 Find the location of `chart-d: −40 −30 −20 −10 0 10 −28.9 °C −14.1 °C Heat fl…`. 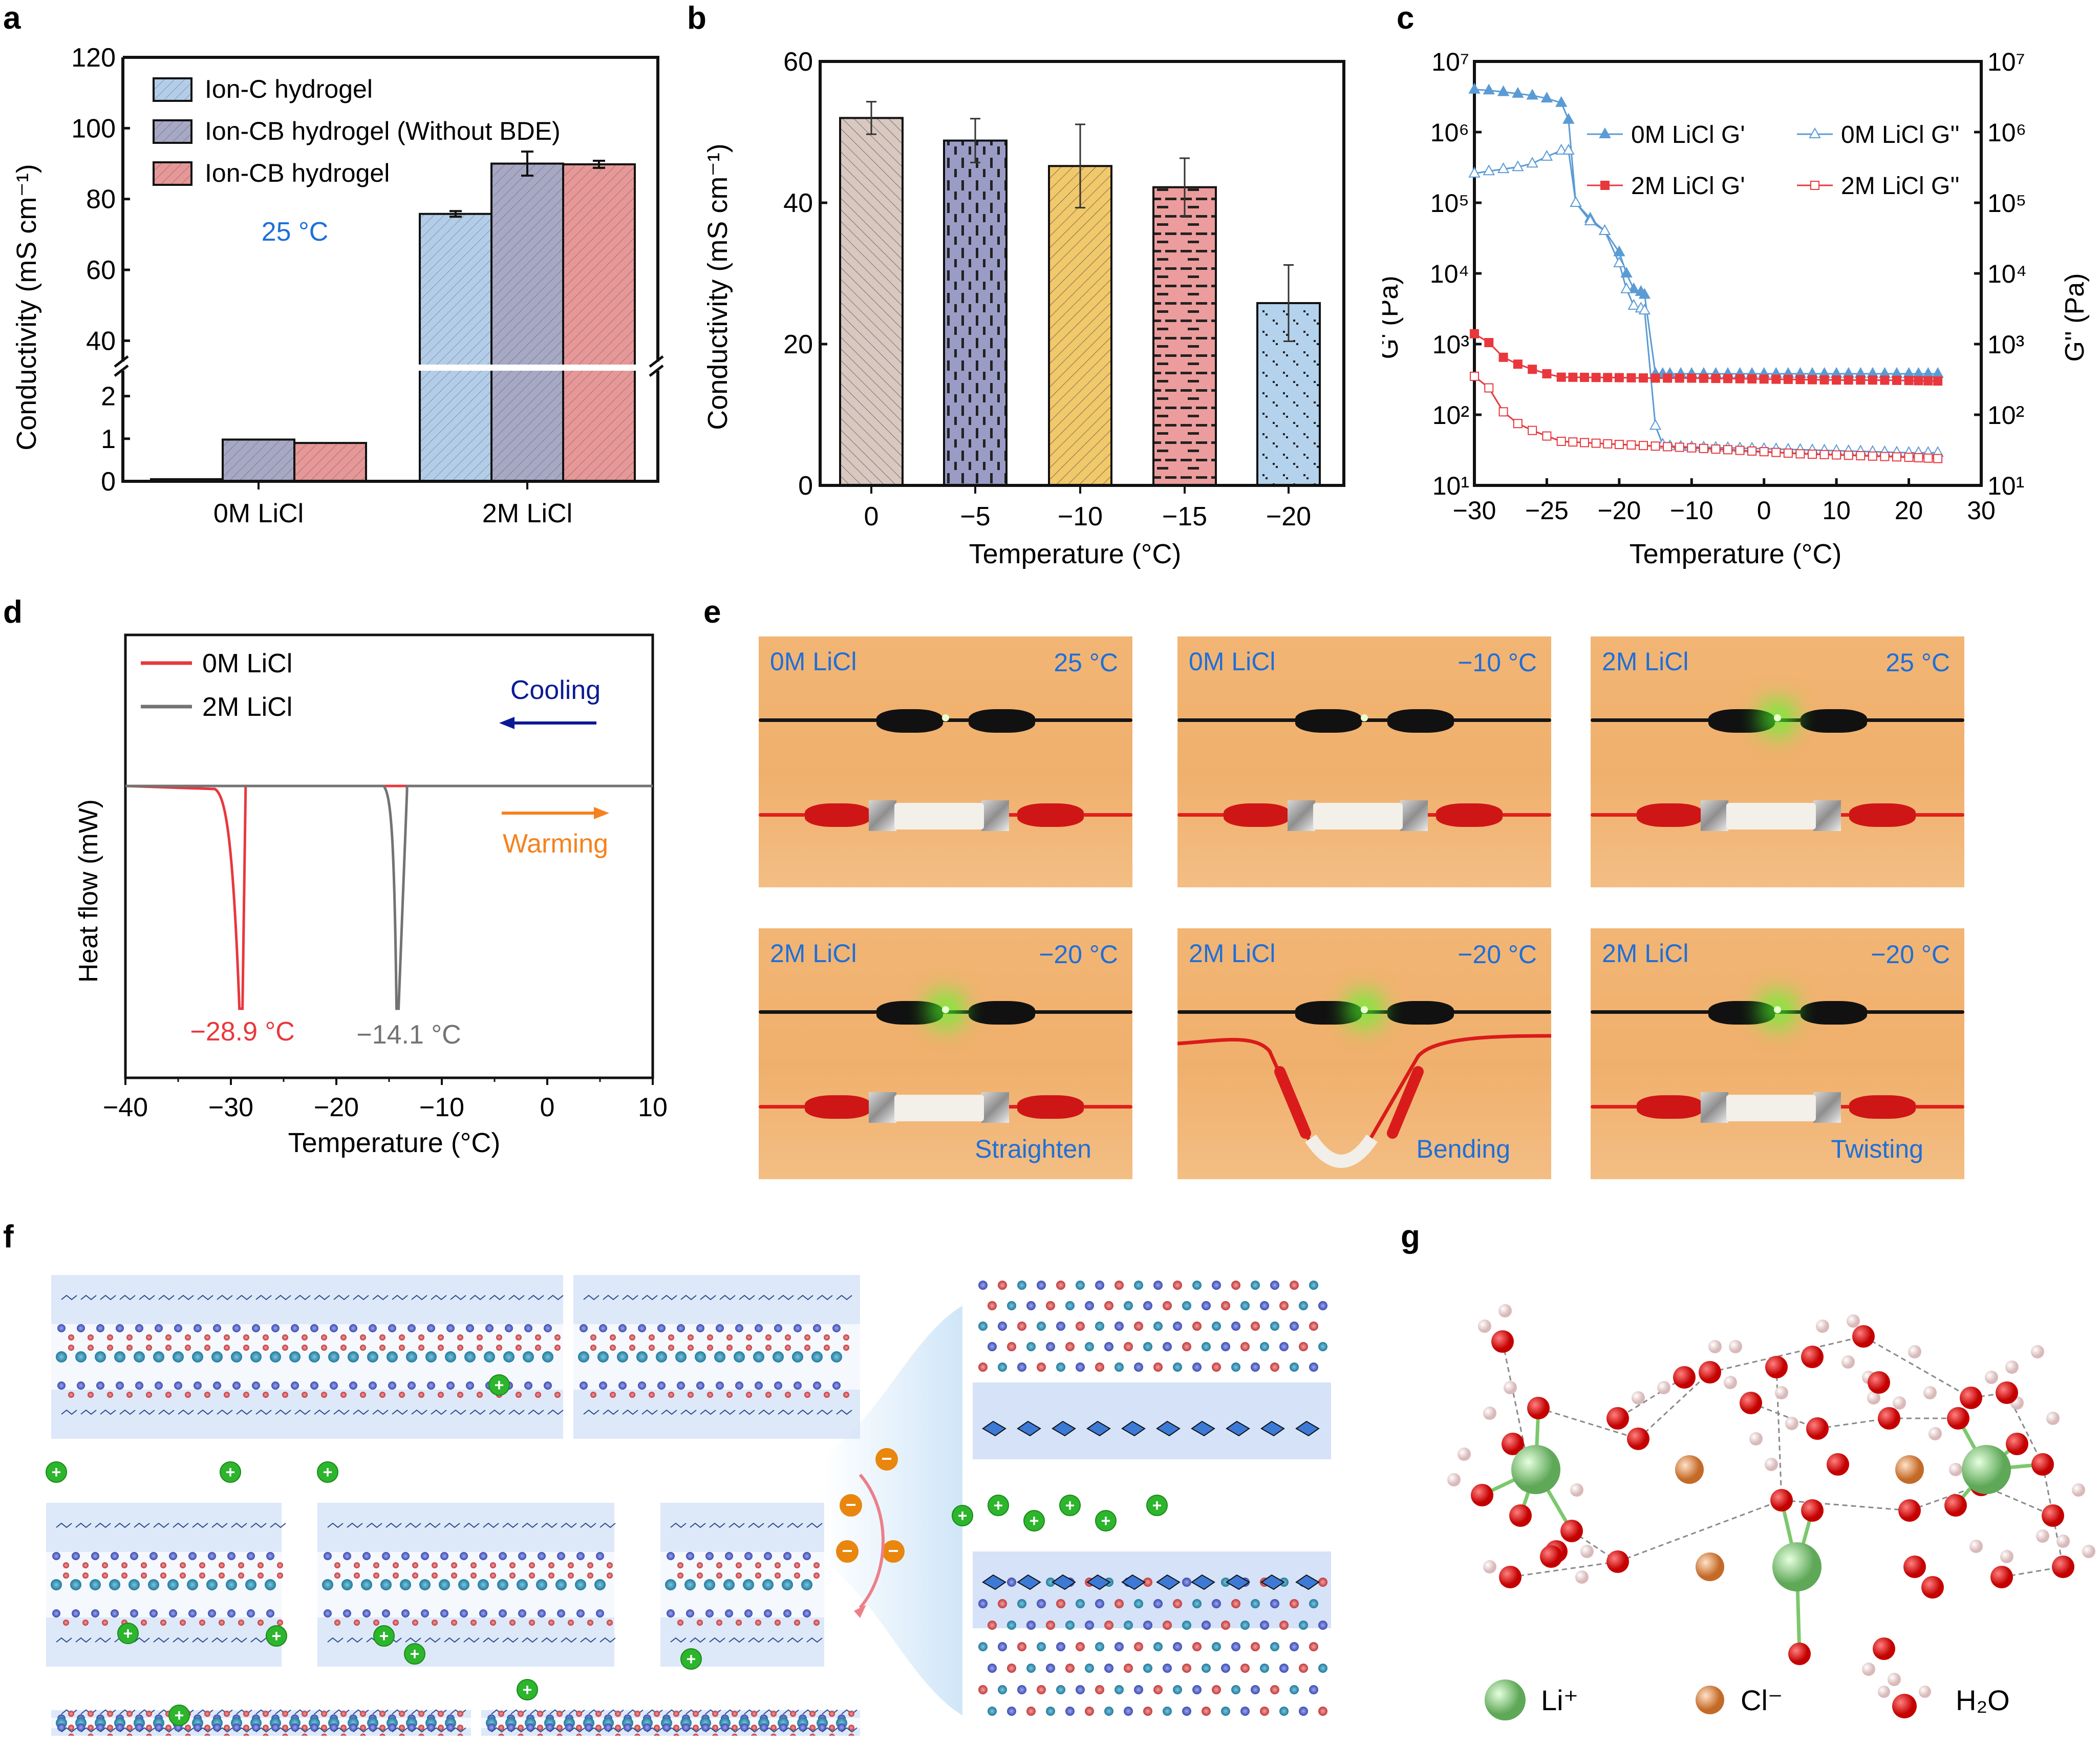

chart-d: −40 −30 −20 −10 0 10 −28.9 °C −14.1 °C Heat fl… is located at coordinates (371, 895).